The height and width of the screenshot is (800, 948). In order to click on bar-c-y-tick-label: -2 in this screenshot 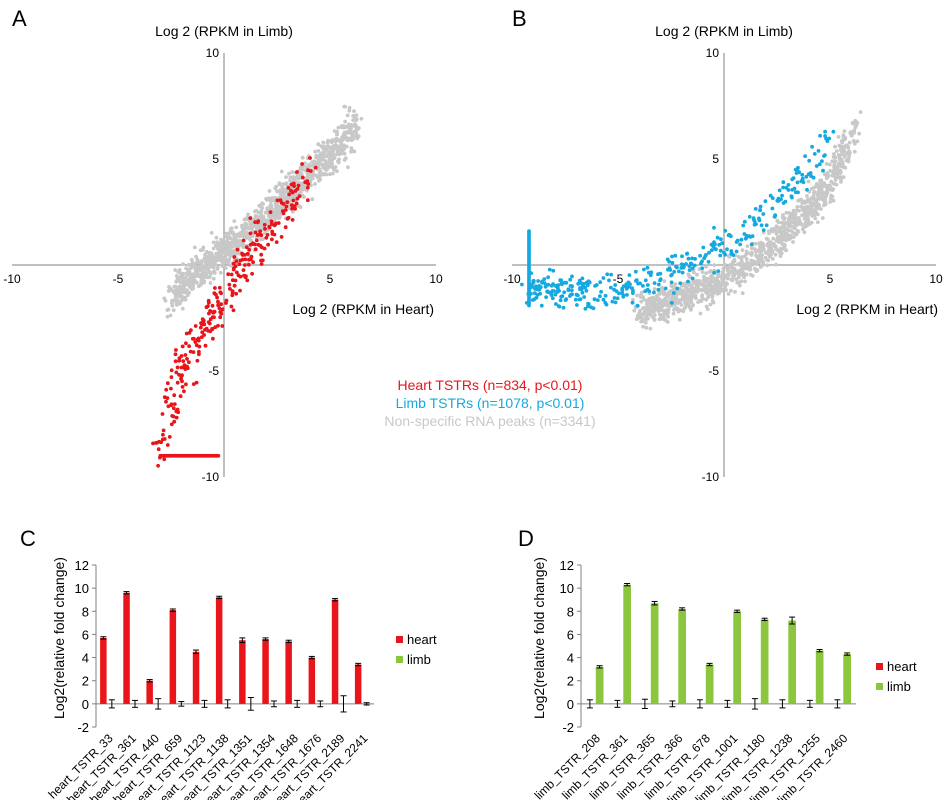, I will do `click(83, 727)`.